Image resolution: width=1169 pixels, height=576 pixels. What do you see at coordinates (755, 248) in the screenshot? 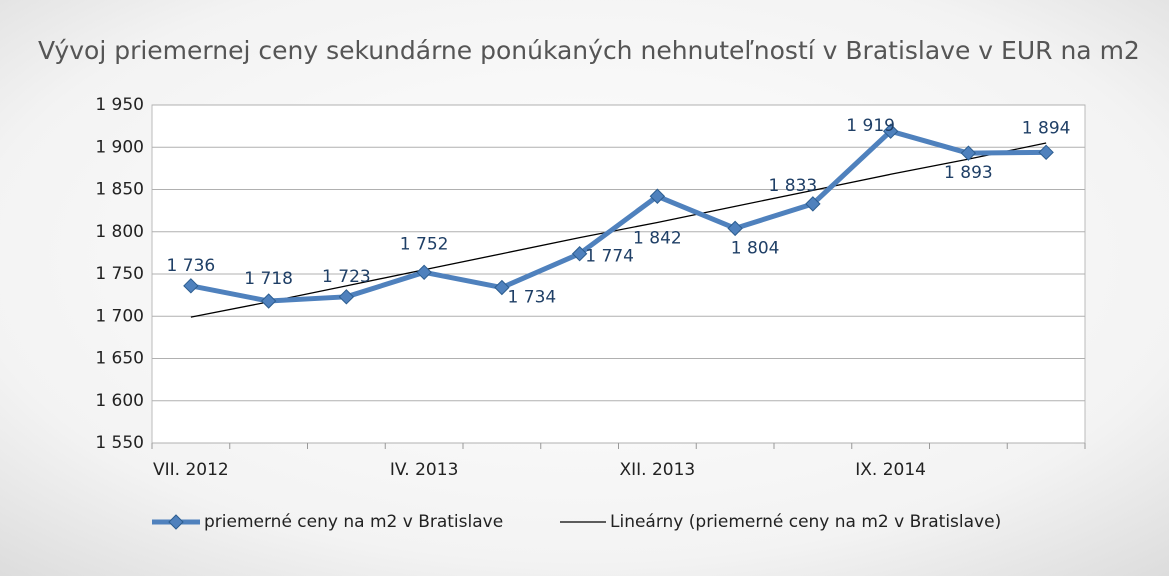
I see `data-label: 1 804` at bounding box center [755, 248].